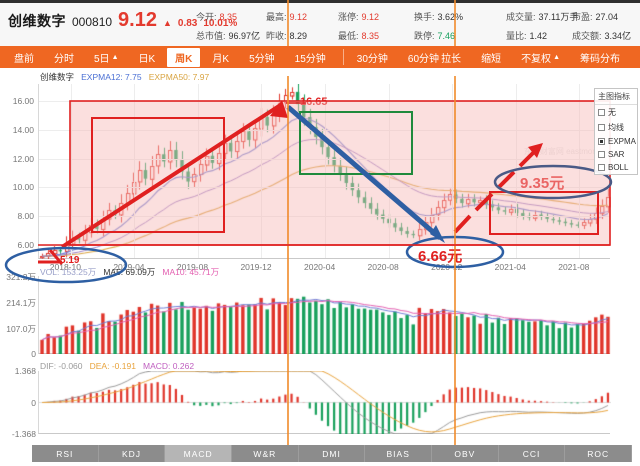  What do you see at coordinates (65, 453) in the screenshot?
I see `sub-indicator-tab-rsi: RSI` at bounding box center [65, 453].